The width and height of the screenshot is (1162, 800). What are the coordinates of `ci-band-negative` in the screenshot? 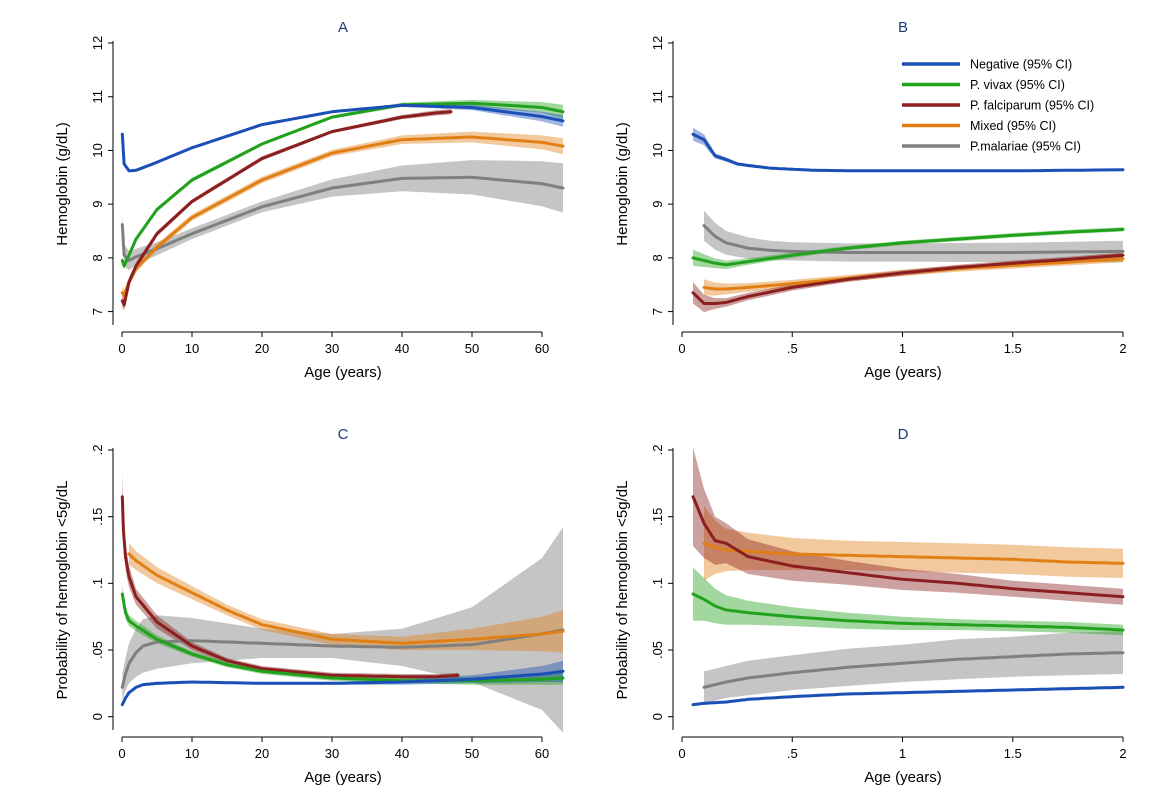 It's located at (343, 137).